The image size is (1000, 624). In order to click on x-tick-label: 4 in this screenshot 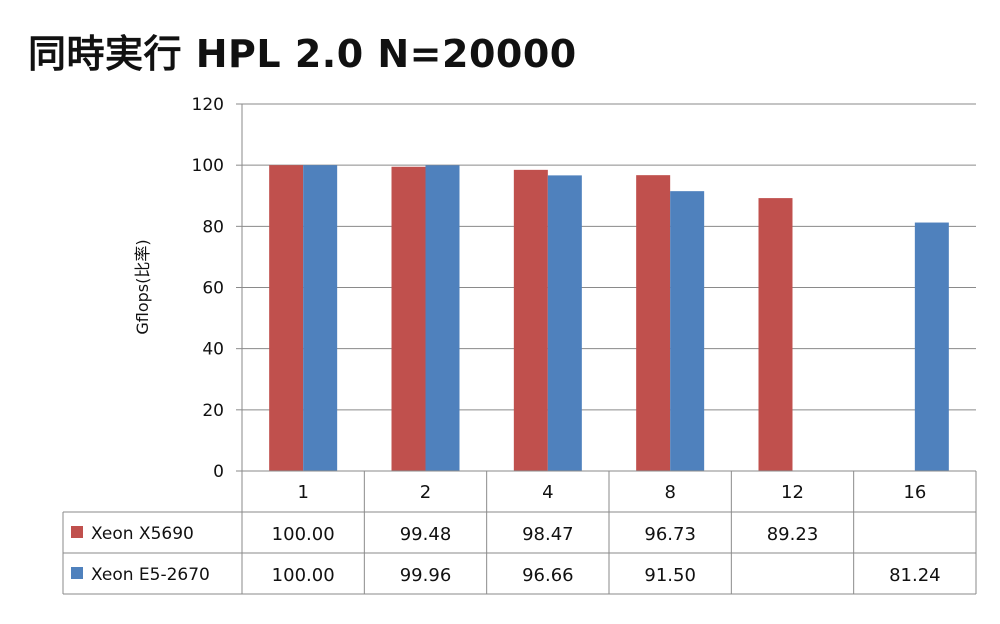, I will do `click(547, 492)`.